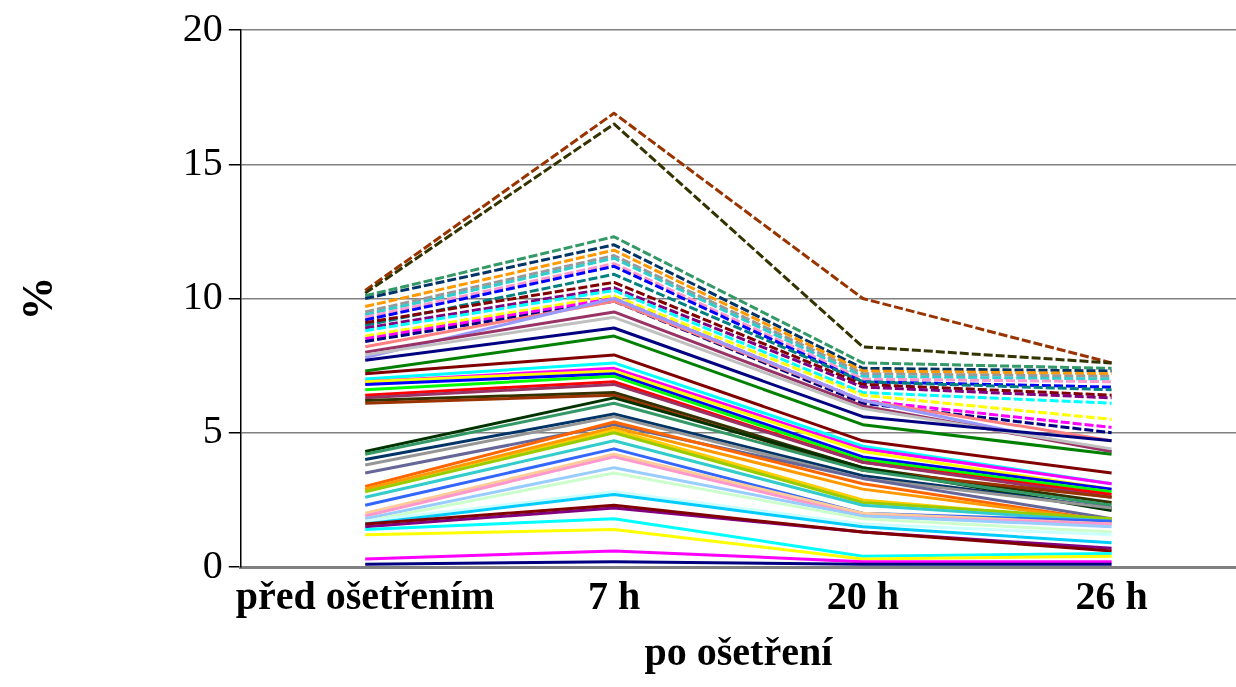  What do you see at coordinates (862, 596) in the screenshot?
I see `x-tick-label: 20 h` at bounding box center [862, 596].